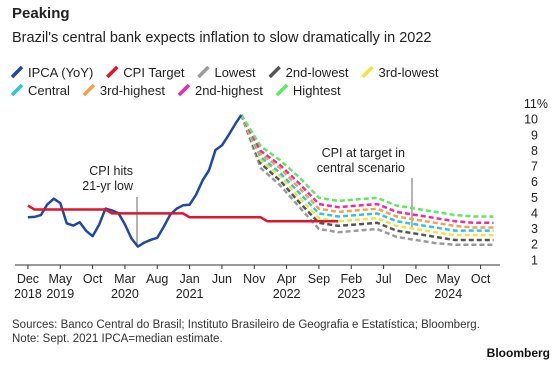  I want to click on legend-label: 3rd-lowest, so click(409, 72).